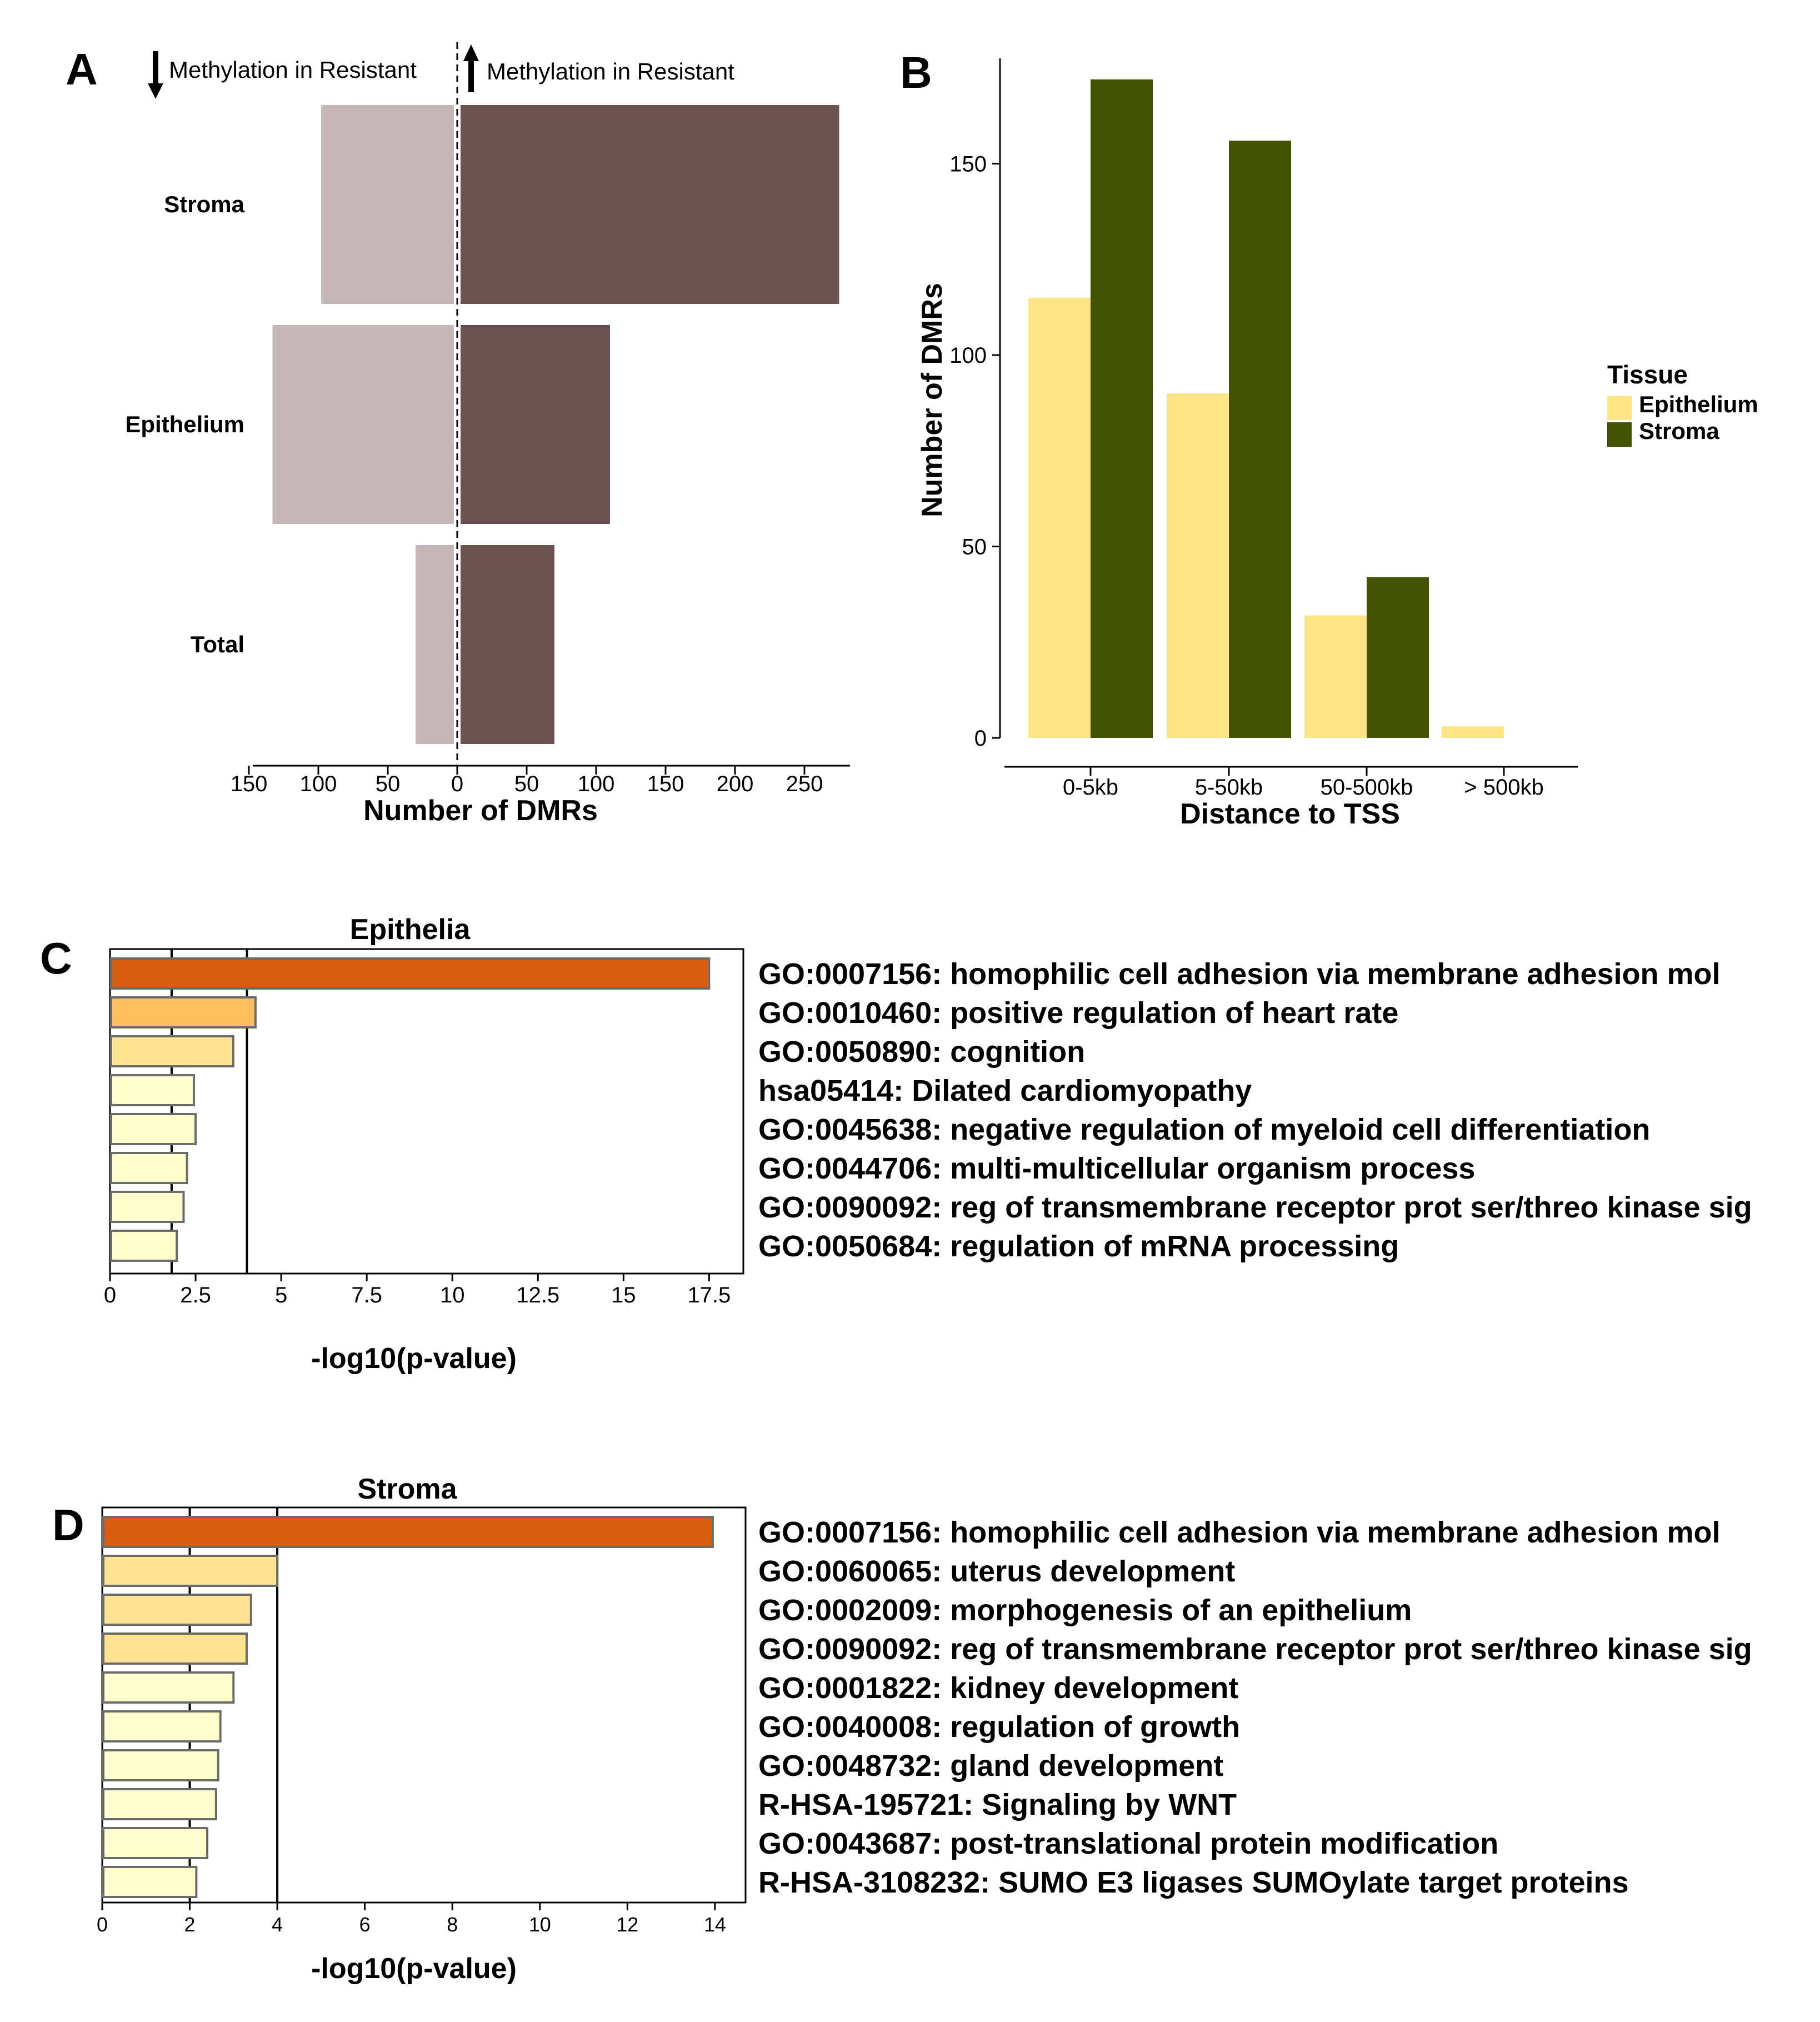 This screenshot has height=2022, width=1820. I want to click on panel-d-term-label: GO:0048732: gland development, so click(991, 1766).